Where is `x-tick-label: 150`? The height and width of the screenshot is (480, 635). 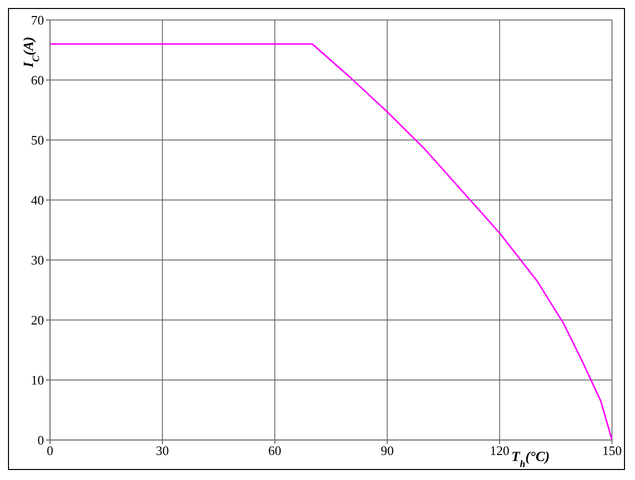
x-tick-label: 150 is located at coordinates (612, 450).